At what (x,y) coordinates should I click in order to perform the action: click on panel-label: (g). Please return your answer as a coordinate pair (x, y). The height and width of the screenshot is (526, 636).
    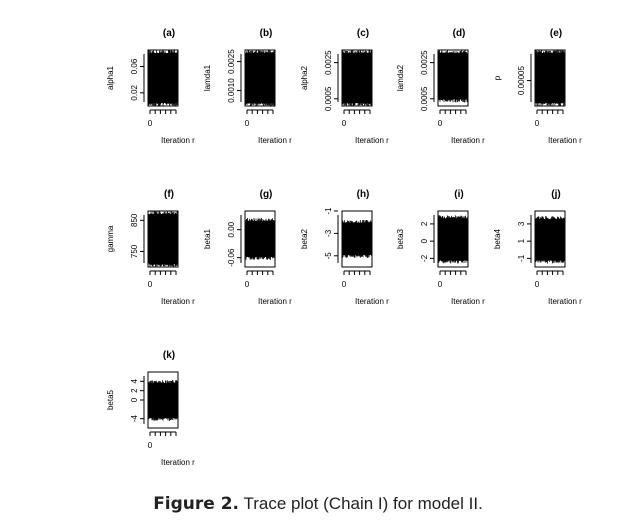
    Looking at the image, I should click on (266, 194).